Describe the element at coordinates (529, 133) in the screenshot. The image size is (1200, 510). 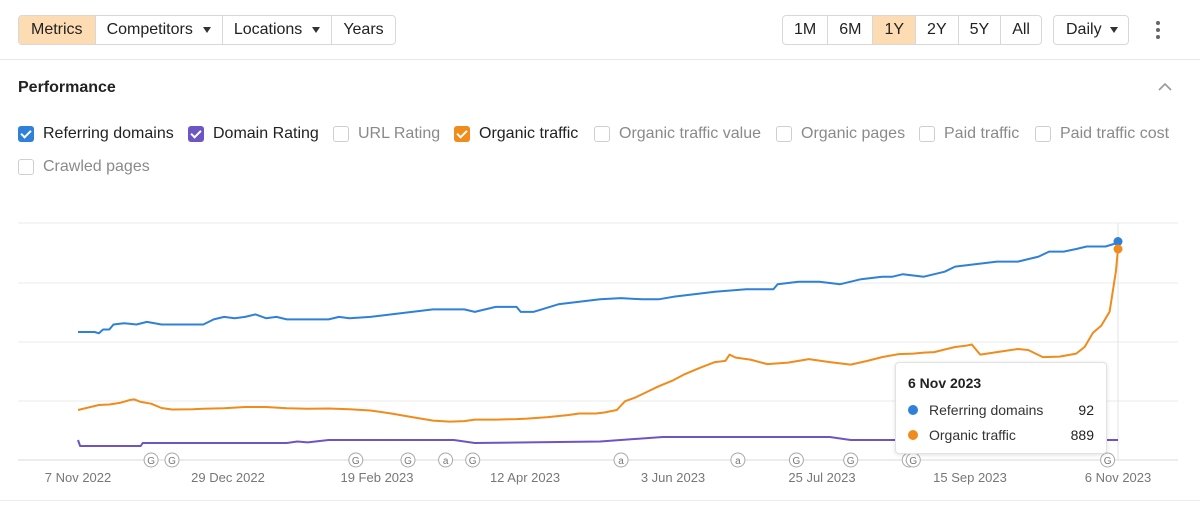
I see `metric-label: Organic traffic` at that location.